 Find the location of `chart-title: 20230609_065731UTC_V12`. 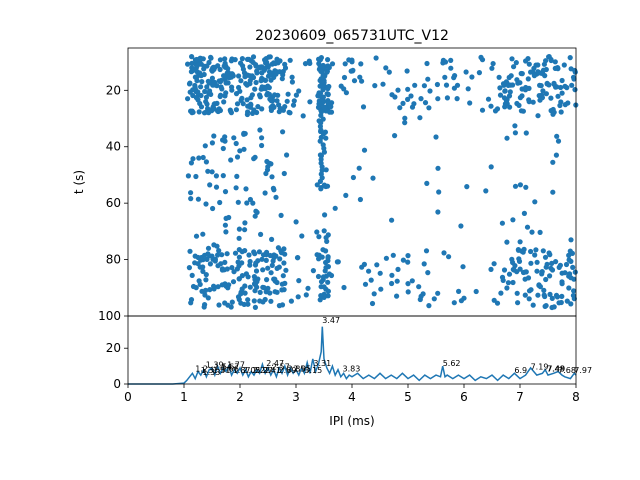

chart-title: 20230609_065731UTC_V12 is located at coordinates (352, 36).